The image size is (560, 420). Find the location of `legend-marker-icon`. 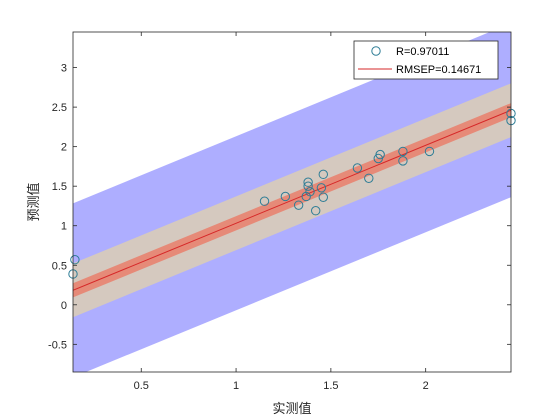

legend-marker-icon is located at coordinates (376, 51).